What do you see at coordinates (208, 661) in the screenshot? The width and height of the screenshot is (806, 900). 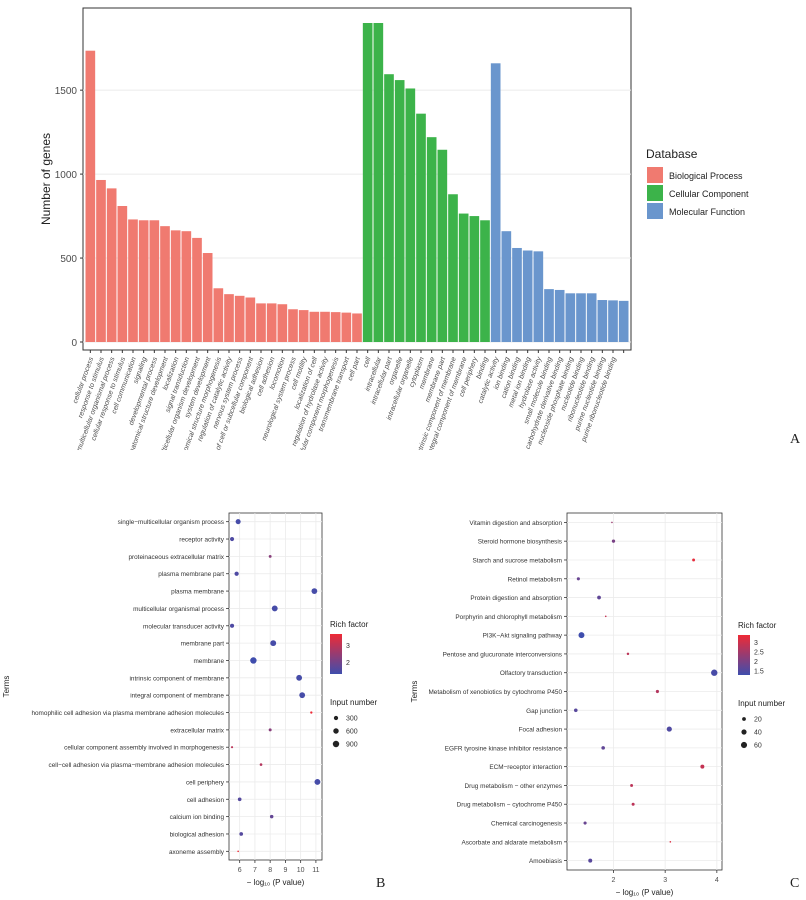 I see `term-label: membrane` at bounding box center [208, 661].